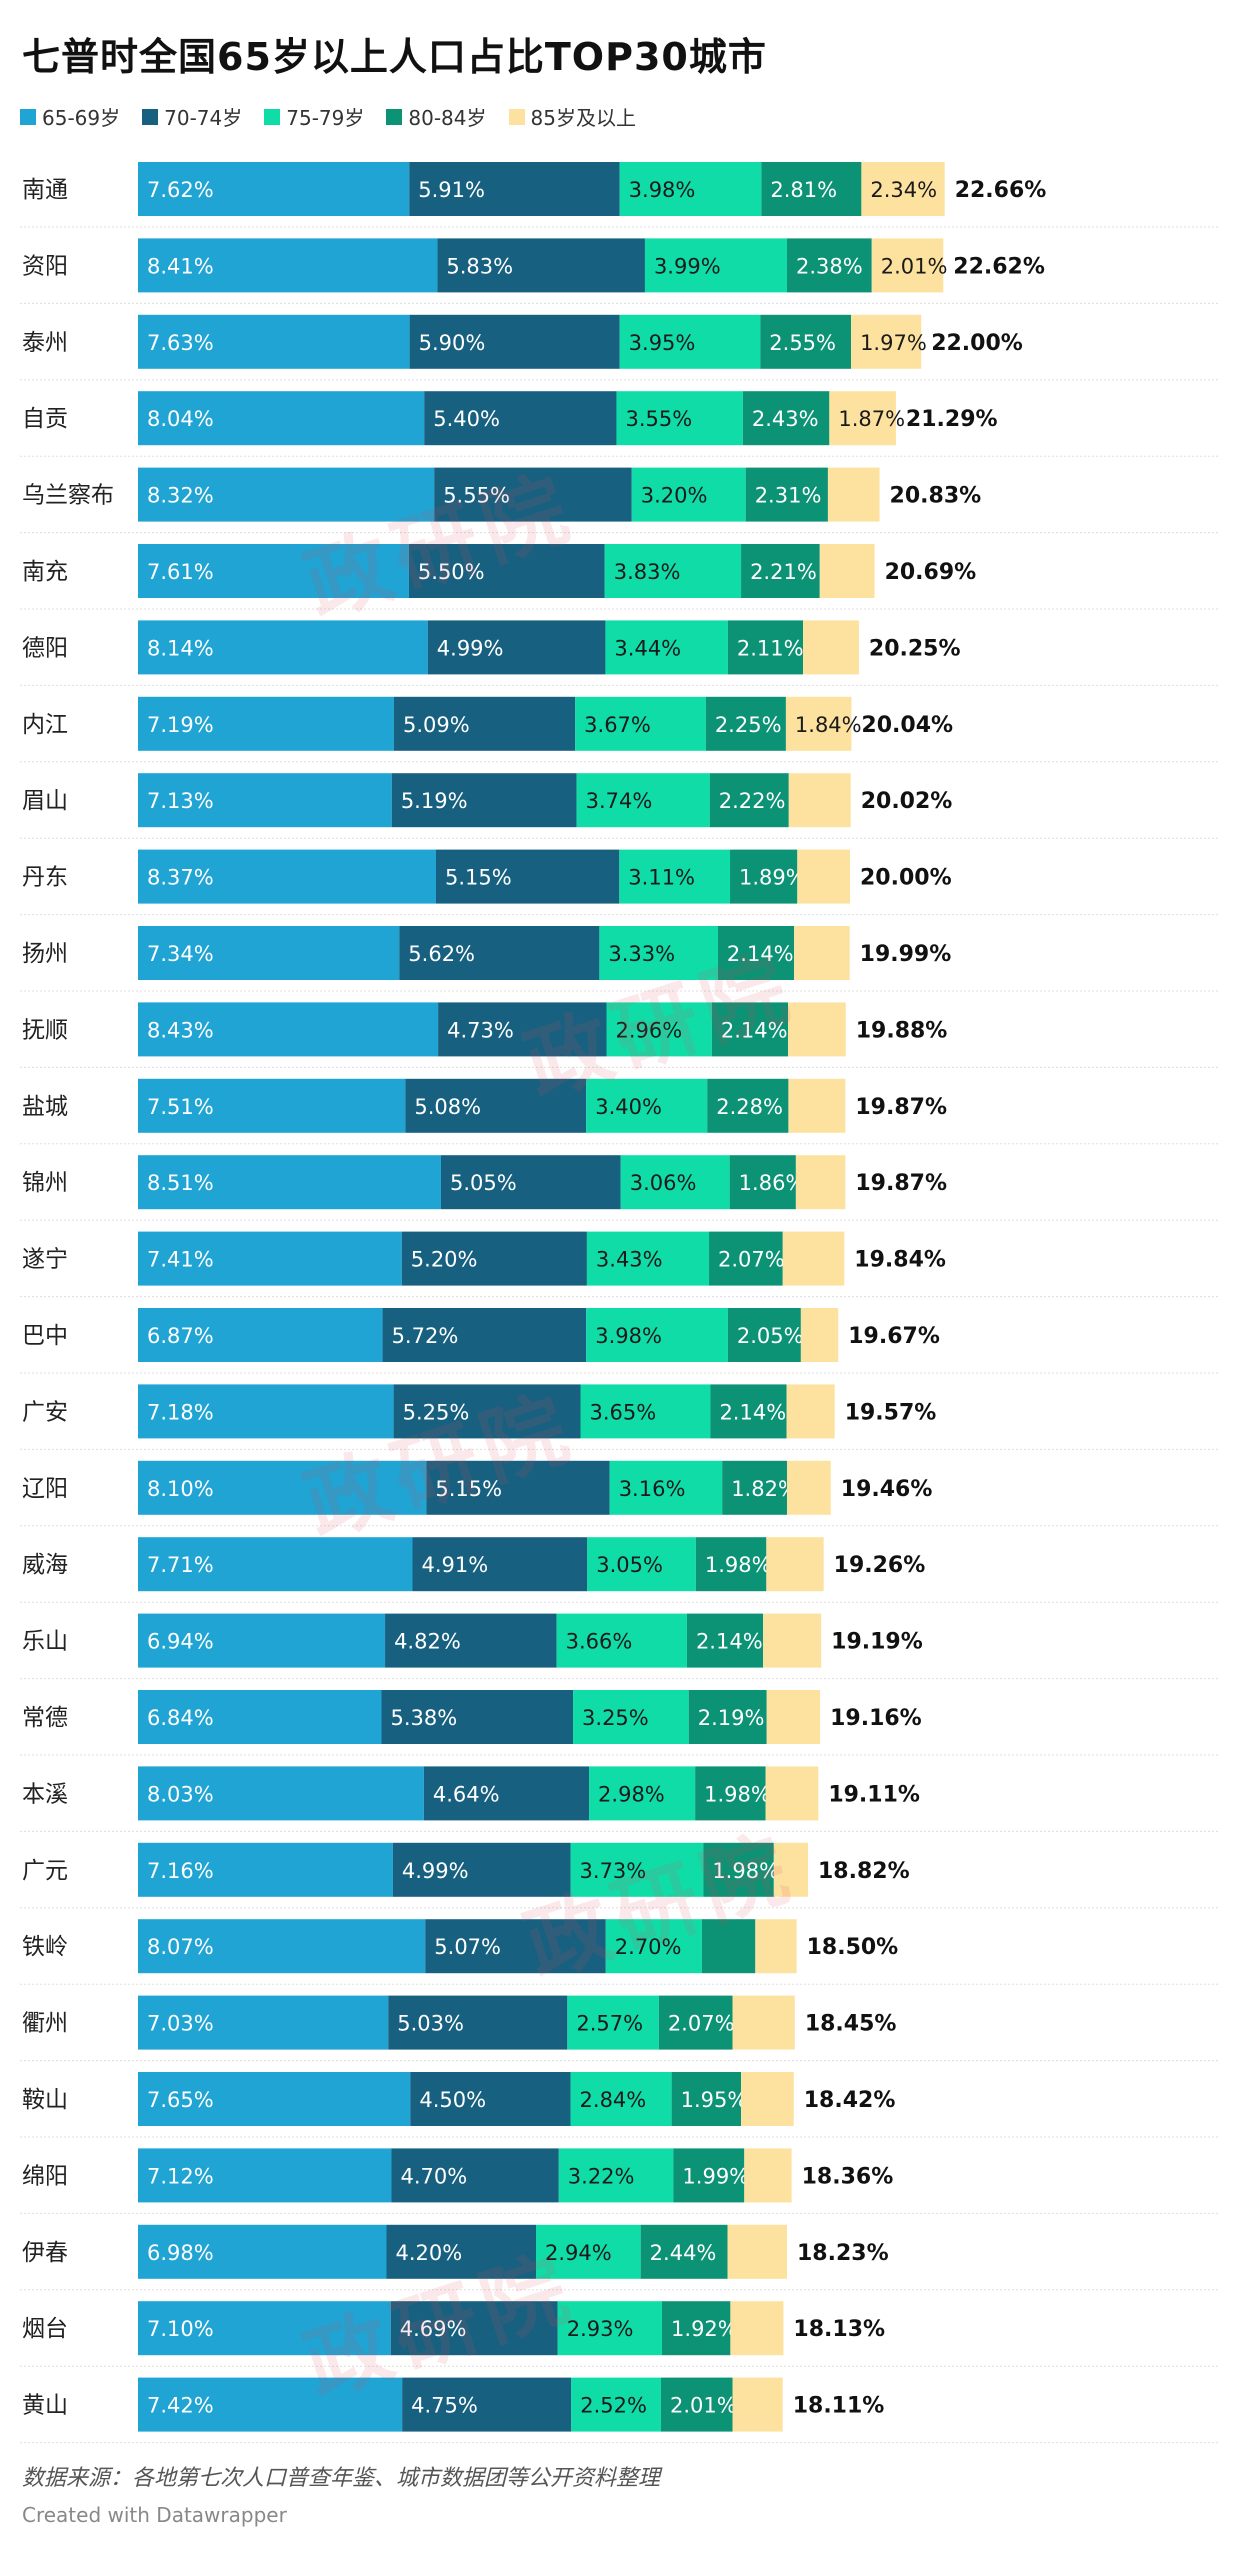 Image resolution: width=1240 pixels, height=2552 pixels. Describe the element at coordinates (609, 2024) in the screenshot. I see `segment-label: 2.57%` at that location.